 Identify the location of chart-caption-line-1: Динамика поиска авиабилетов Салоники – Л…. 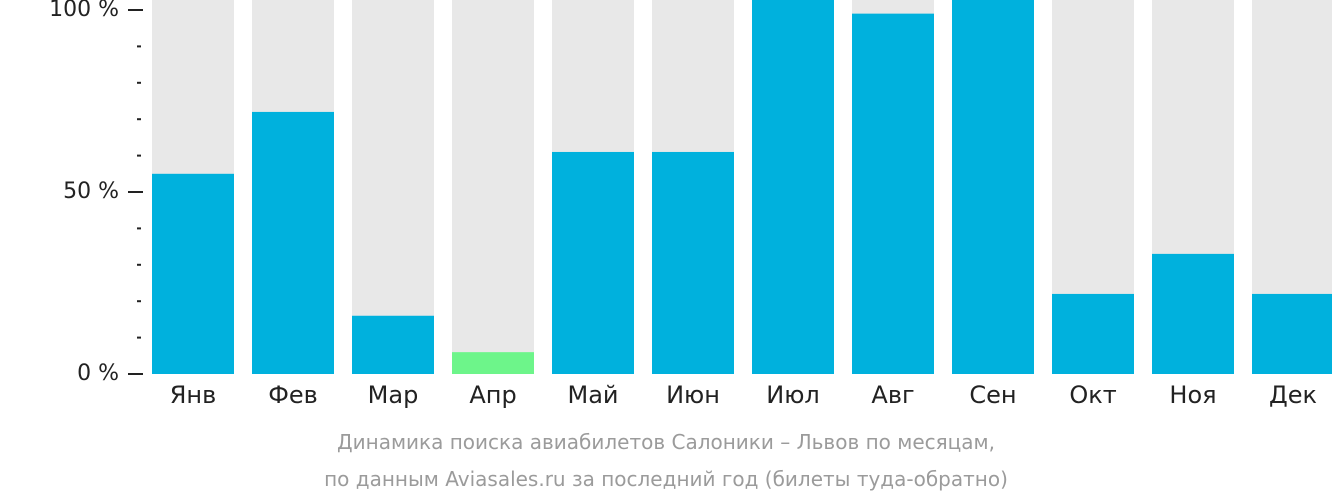
(666, 442).